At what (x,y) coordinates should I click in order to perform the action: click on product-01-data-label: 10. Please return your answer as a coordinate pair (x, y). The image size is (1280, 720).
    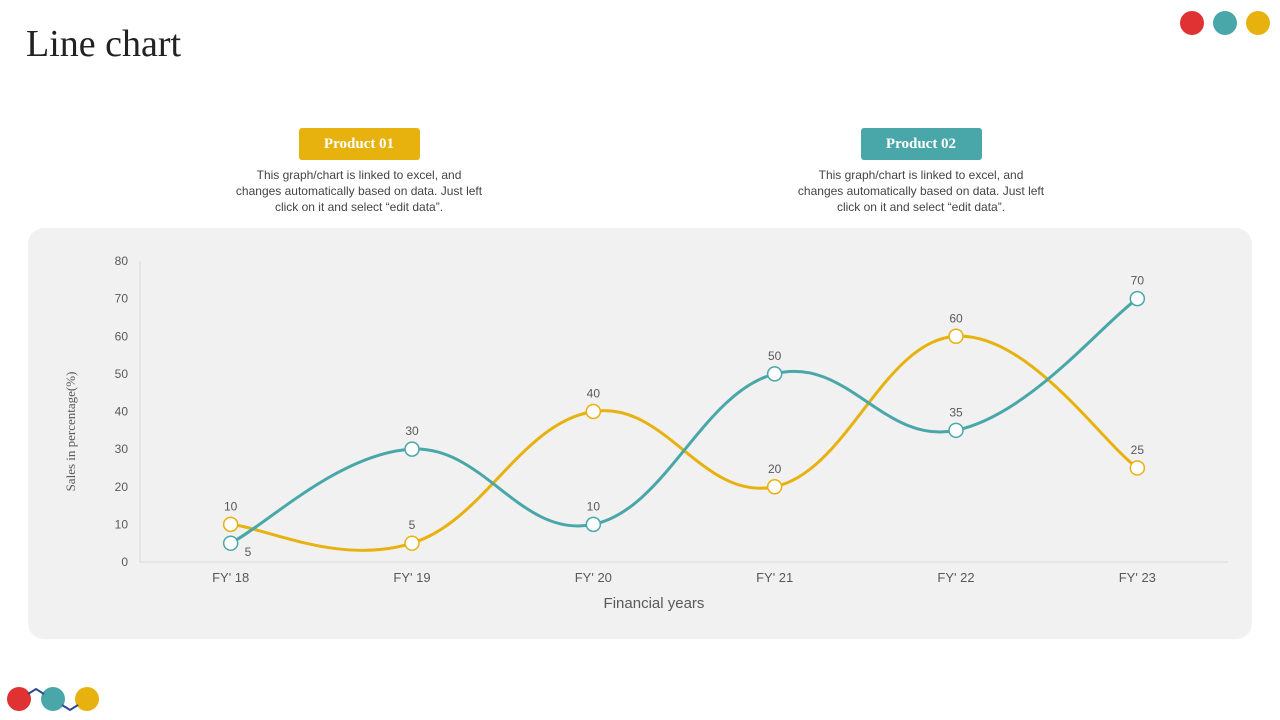
    Looking at the image, I should click on (231, 506).